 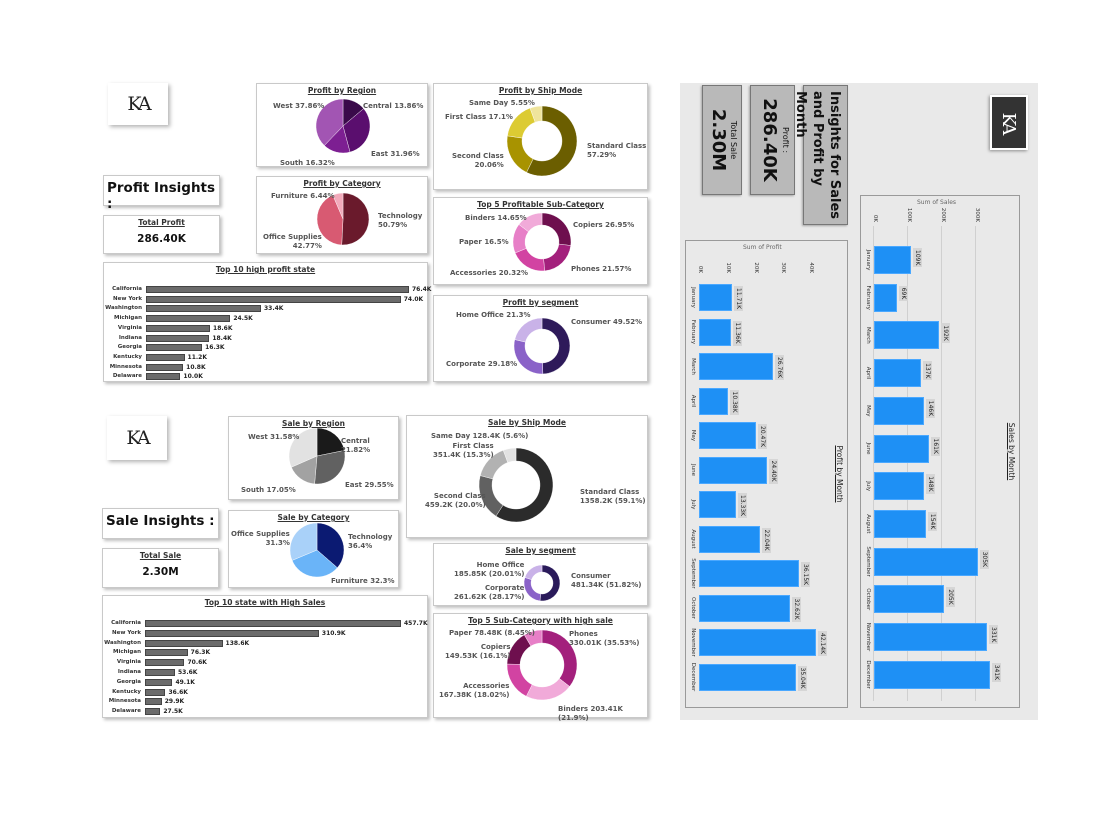 What do you see at coordinates (875, 218) in the screenshot?
I see `y-tick-label: 0K` at bounding box center [875, 218].